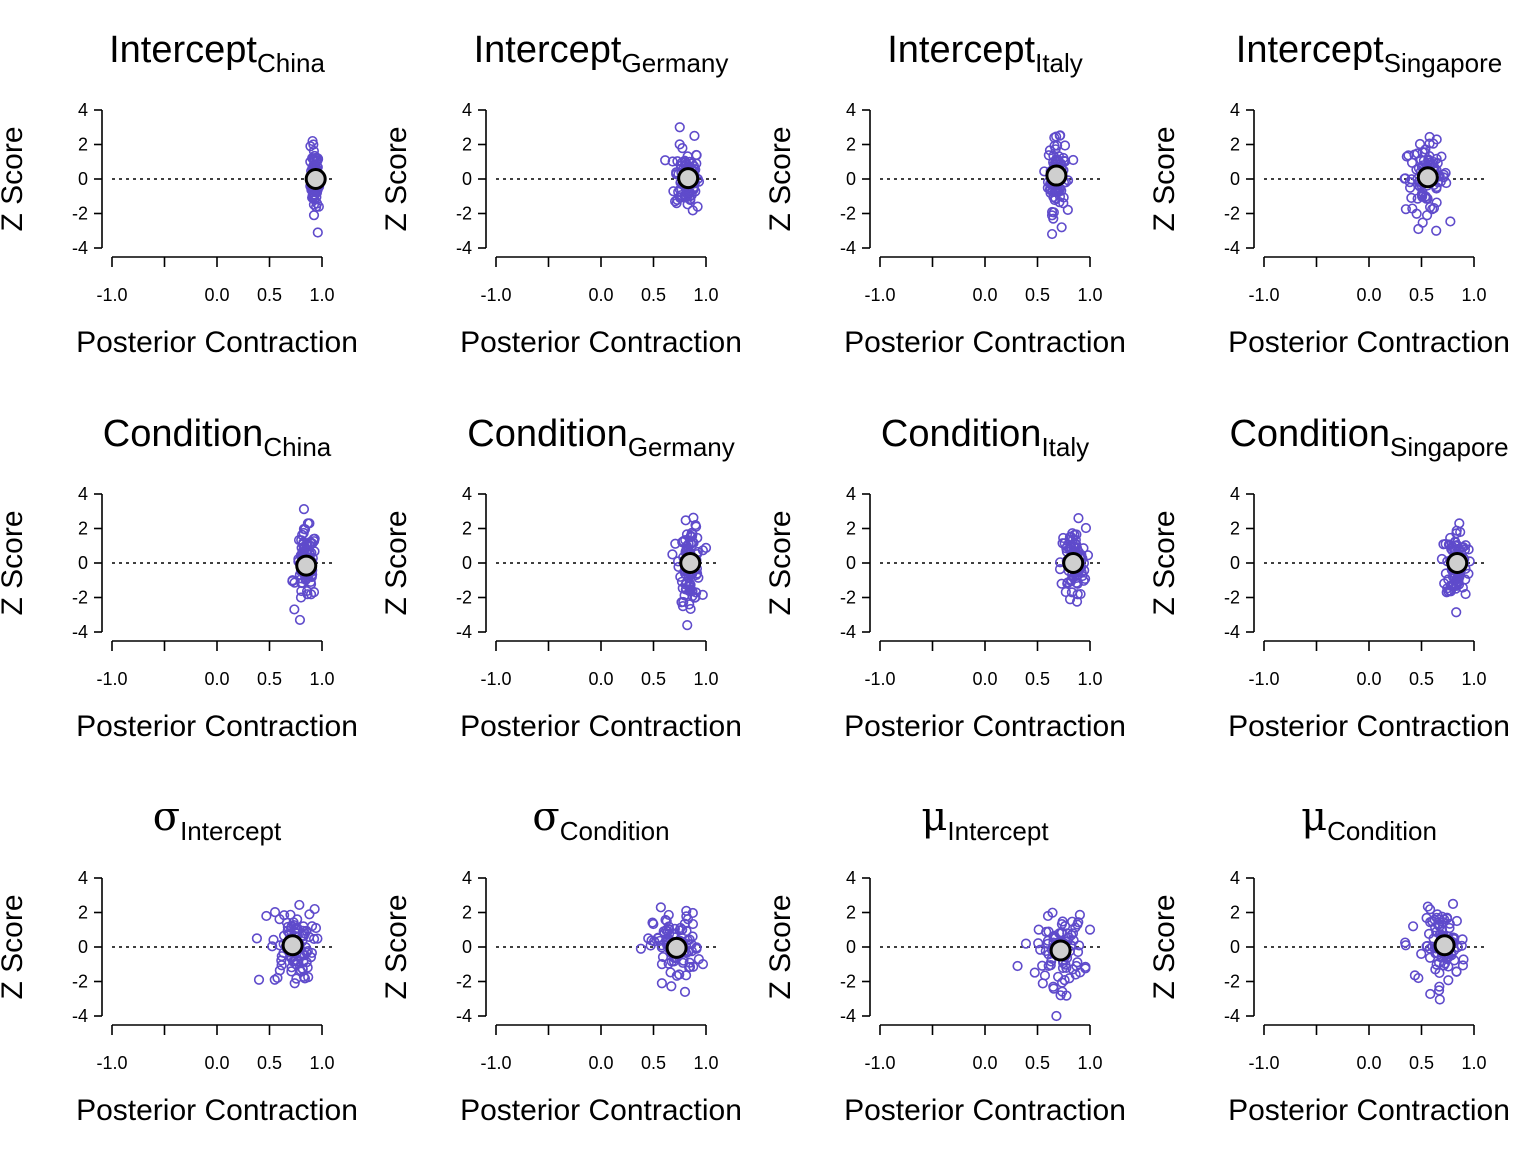 This screenshot has height=1152, width=1536. I want to click on title-greek-symbol: σ, so click(166, 817).